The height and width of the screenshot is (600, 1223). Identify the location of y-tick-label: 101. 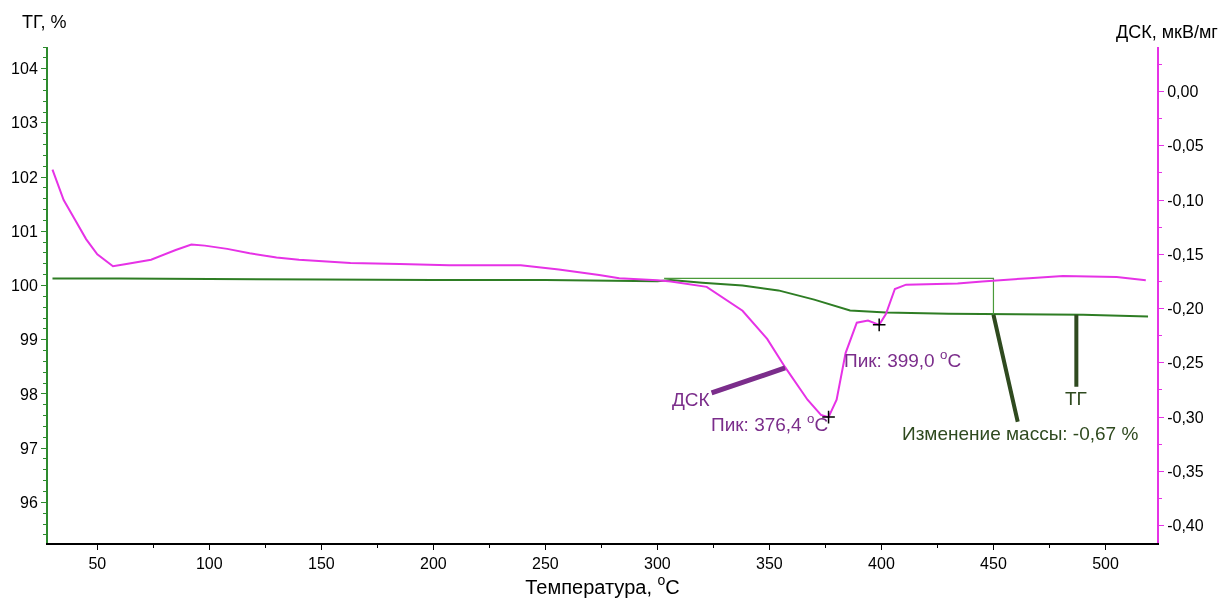
(24, 231).